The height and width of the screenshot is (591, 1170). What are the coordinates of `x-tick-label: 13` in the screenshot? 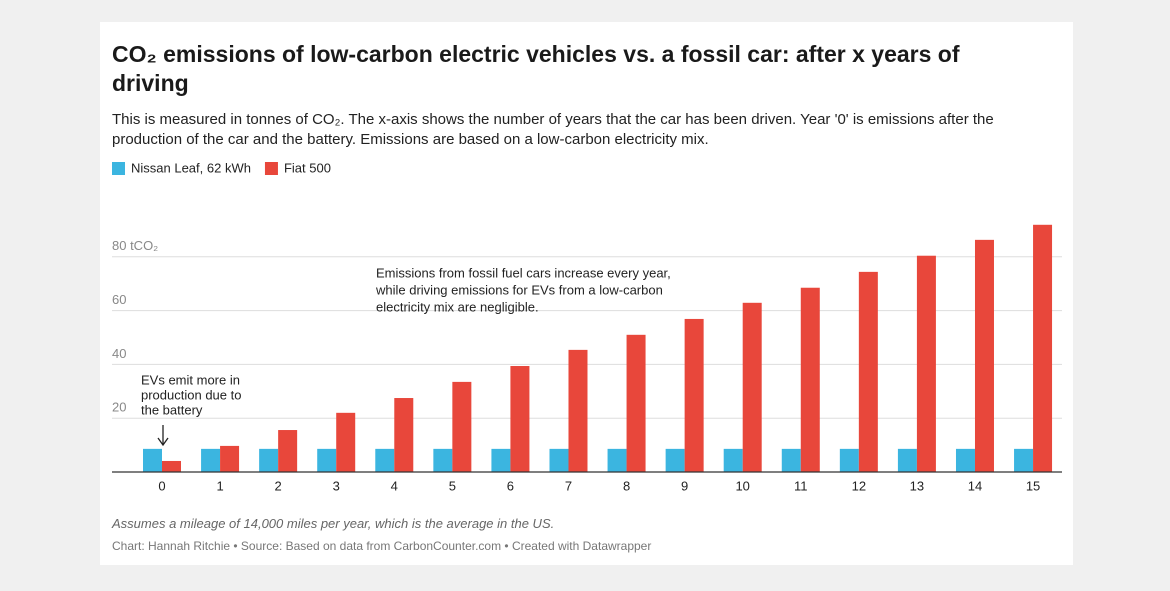 It's located at (917, 485).